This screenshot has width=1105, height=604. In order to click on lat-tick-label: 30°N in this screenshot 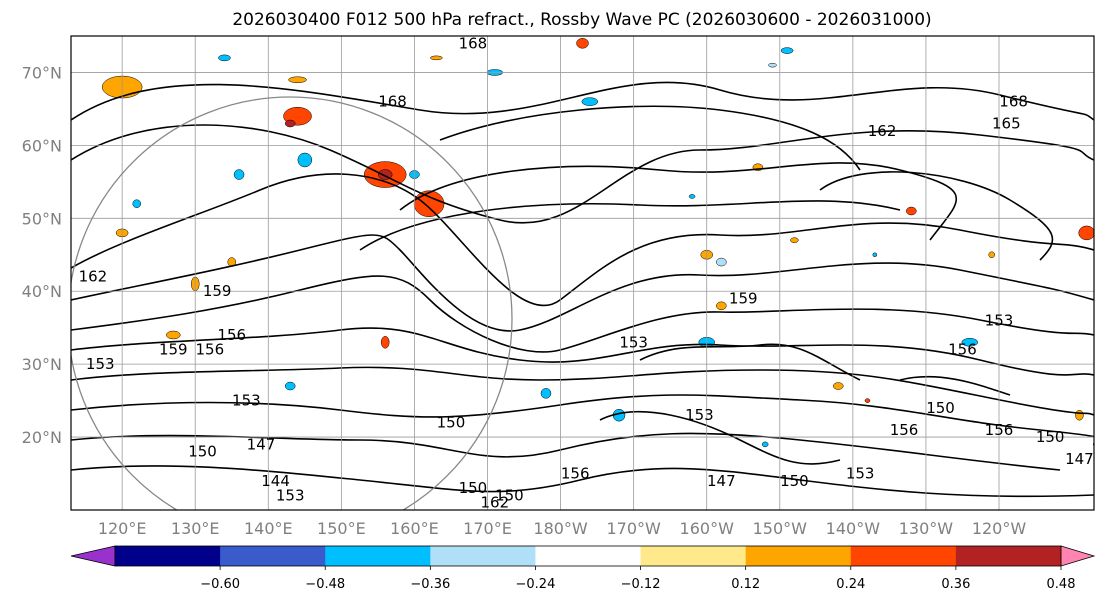, I will do `click(42, 364)`.